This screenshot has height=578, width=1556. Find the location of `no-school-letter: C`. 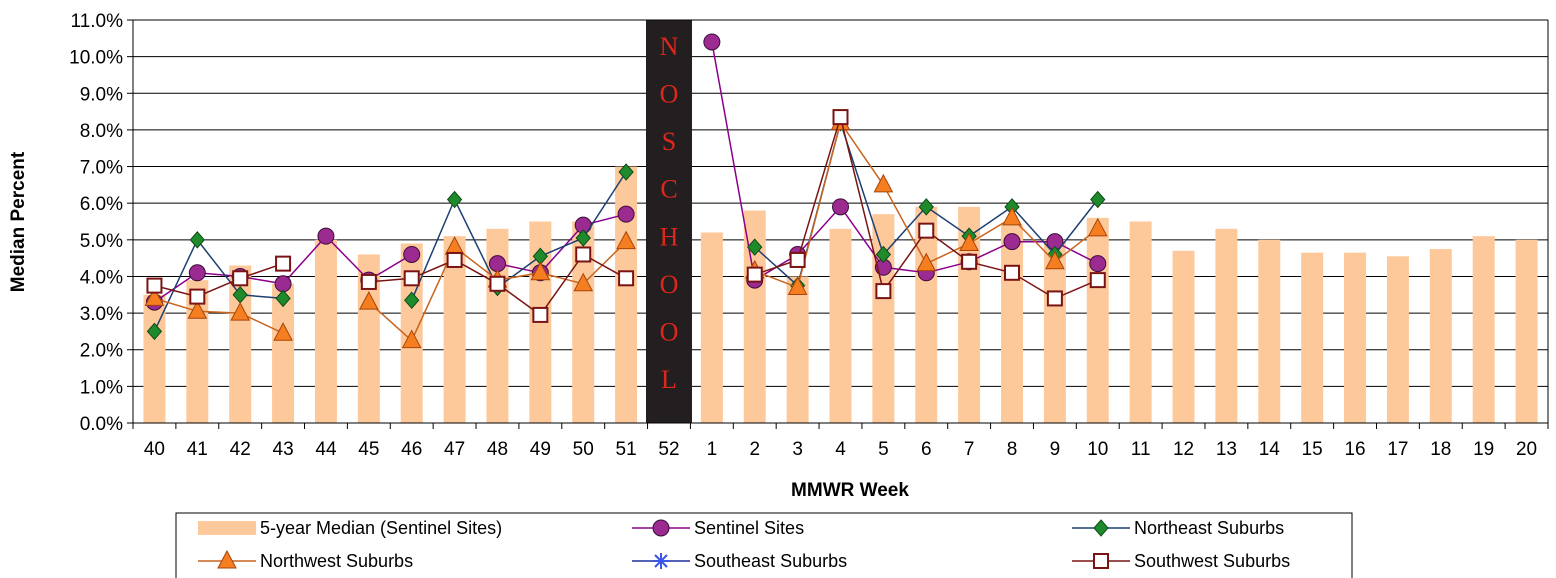

no-school-letter: C is located at coordinates (668, 189).